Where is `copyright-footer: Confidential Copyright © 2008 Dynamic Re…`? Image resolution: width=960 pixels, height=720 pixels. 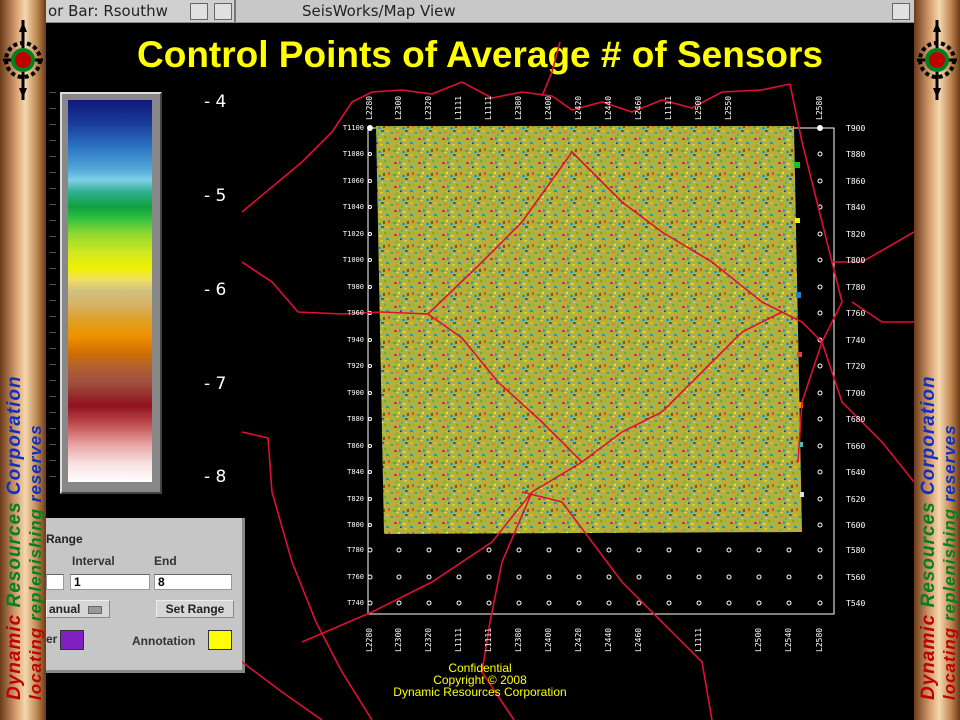
copyright-footer: Confidential Copyright © 2008 Dynamic Re… is located at coordinates (480, 680).